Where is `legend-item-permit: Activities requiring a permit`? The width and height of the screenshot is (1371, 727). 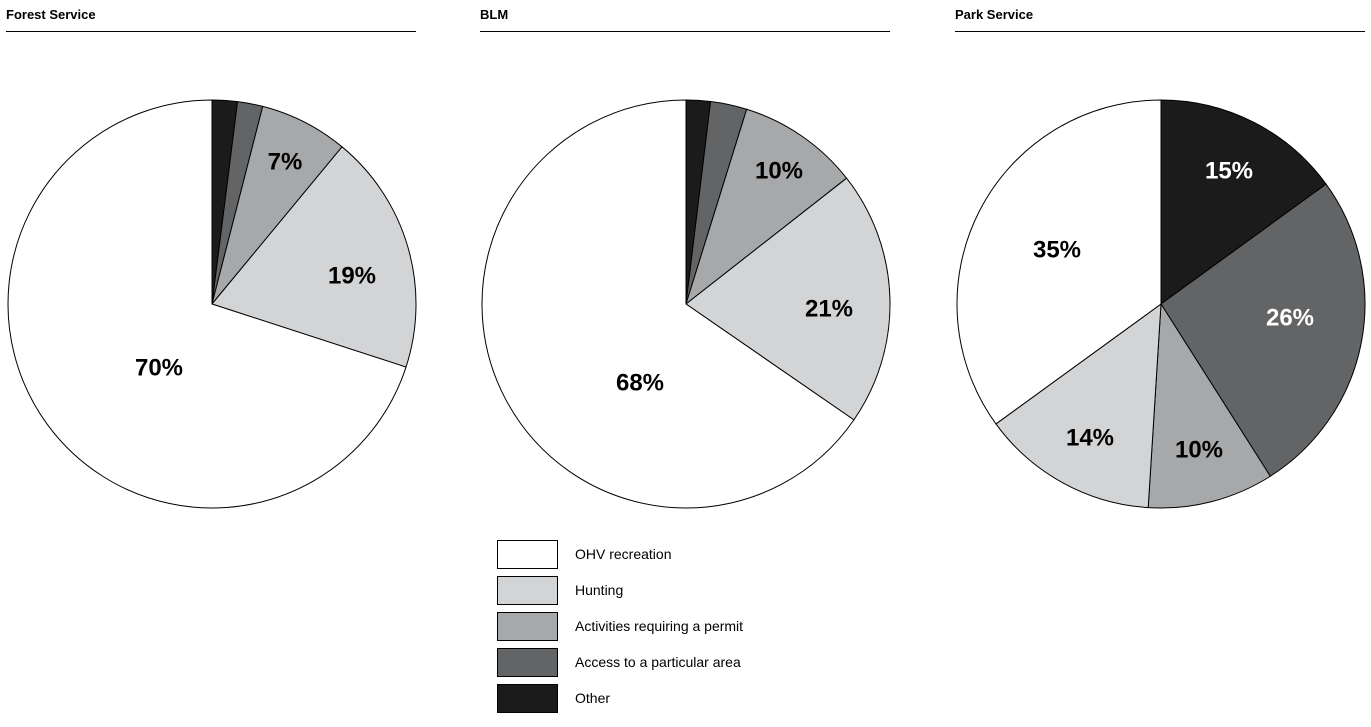
legend-item-permit: Activities requiring a permit is located at coordinates (620, 626).